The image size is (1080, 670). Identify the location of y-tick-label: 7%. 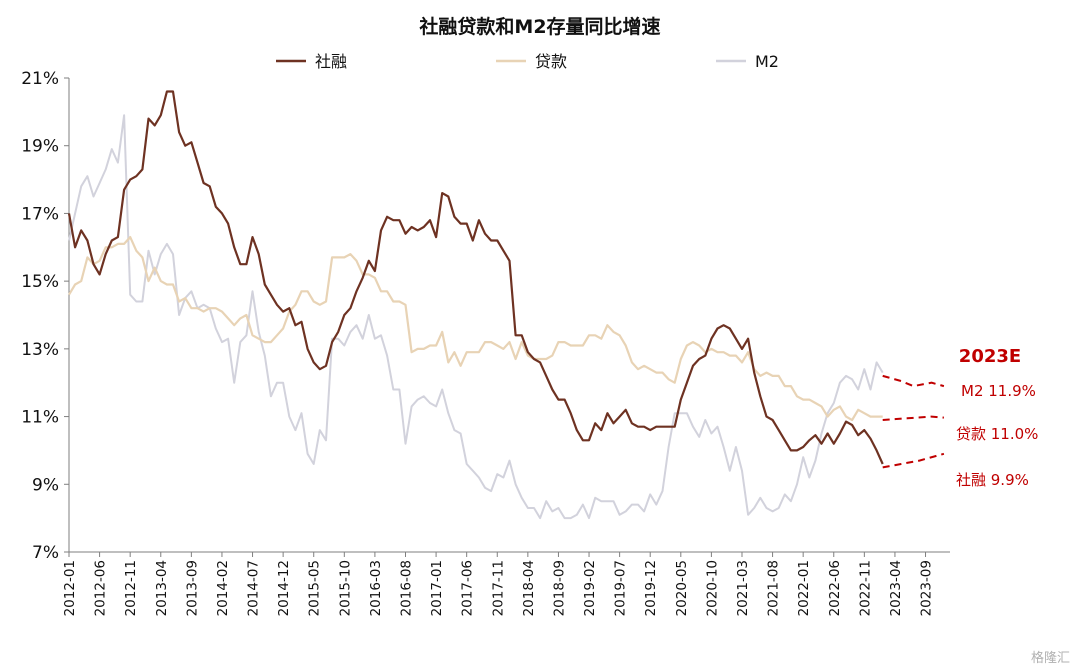
(45, 553).